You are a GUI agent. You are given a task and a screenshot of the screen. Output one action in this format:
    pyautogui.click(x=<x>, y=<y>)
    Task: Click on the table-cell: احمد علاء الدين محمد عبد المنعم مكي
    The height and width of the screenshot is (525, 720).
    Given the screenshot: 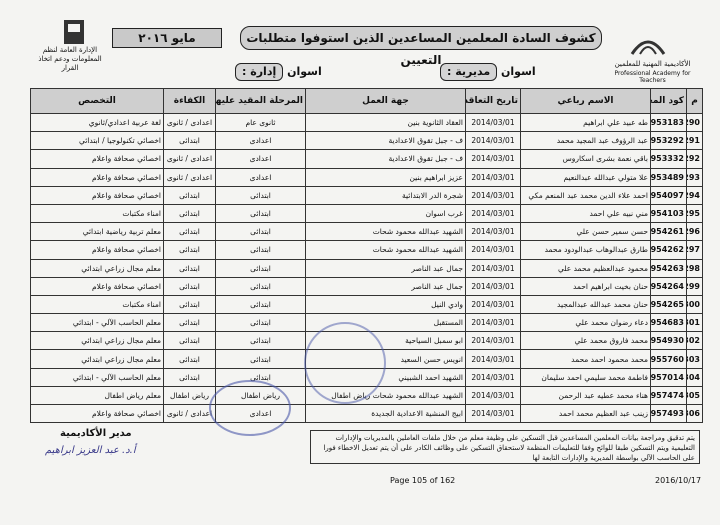 What is the action you would take?
    pyautogui.click(x=585, y=195)
    